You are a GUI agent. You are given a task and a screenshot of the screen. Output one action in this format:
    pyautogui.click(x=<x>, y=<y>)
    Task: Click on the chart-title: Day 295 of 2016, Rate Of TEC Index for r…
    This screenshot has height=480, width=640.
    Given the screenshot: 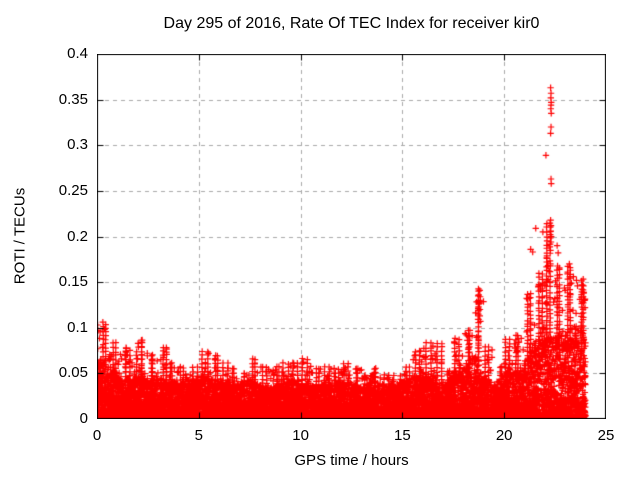 What is the action you would take?
    pyautogui.click(x=351, y=23)
    